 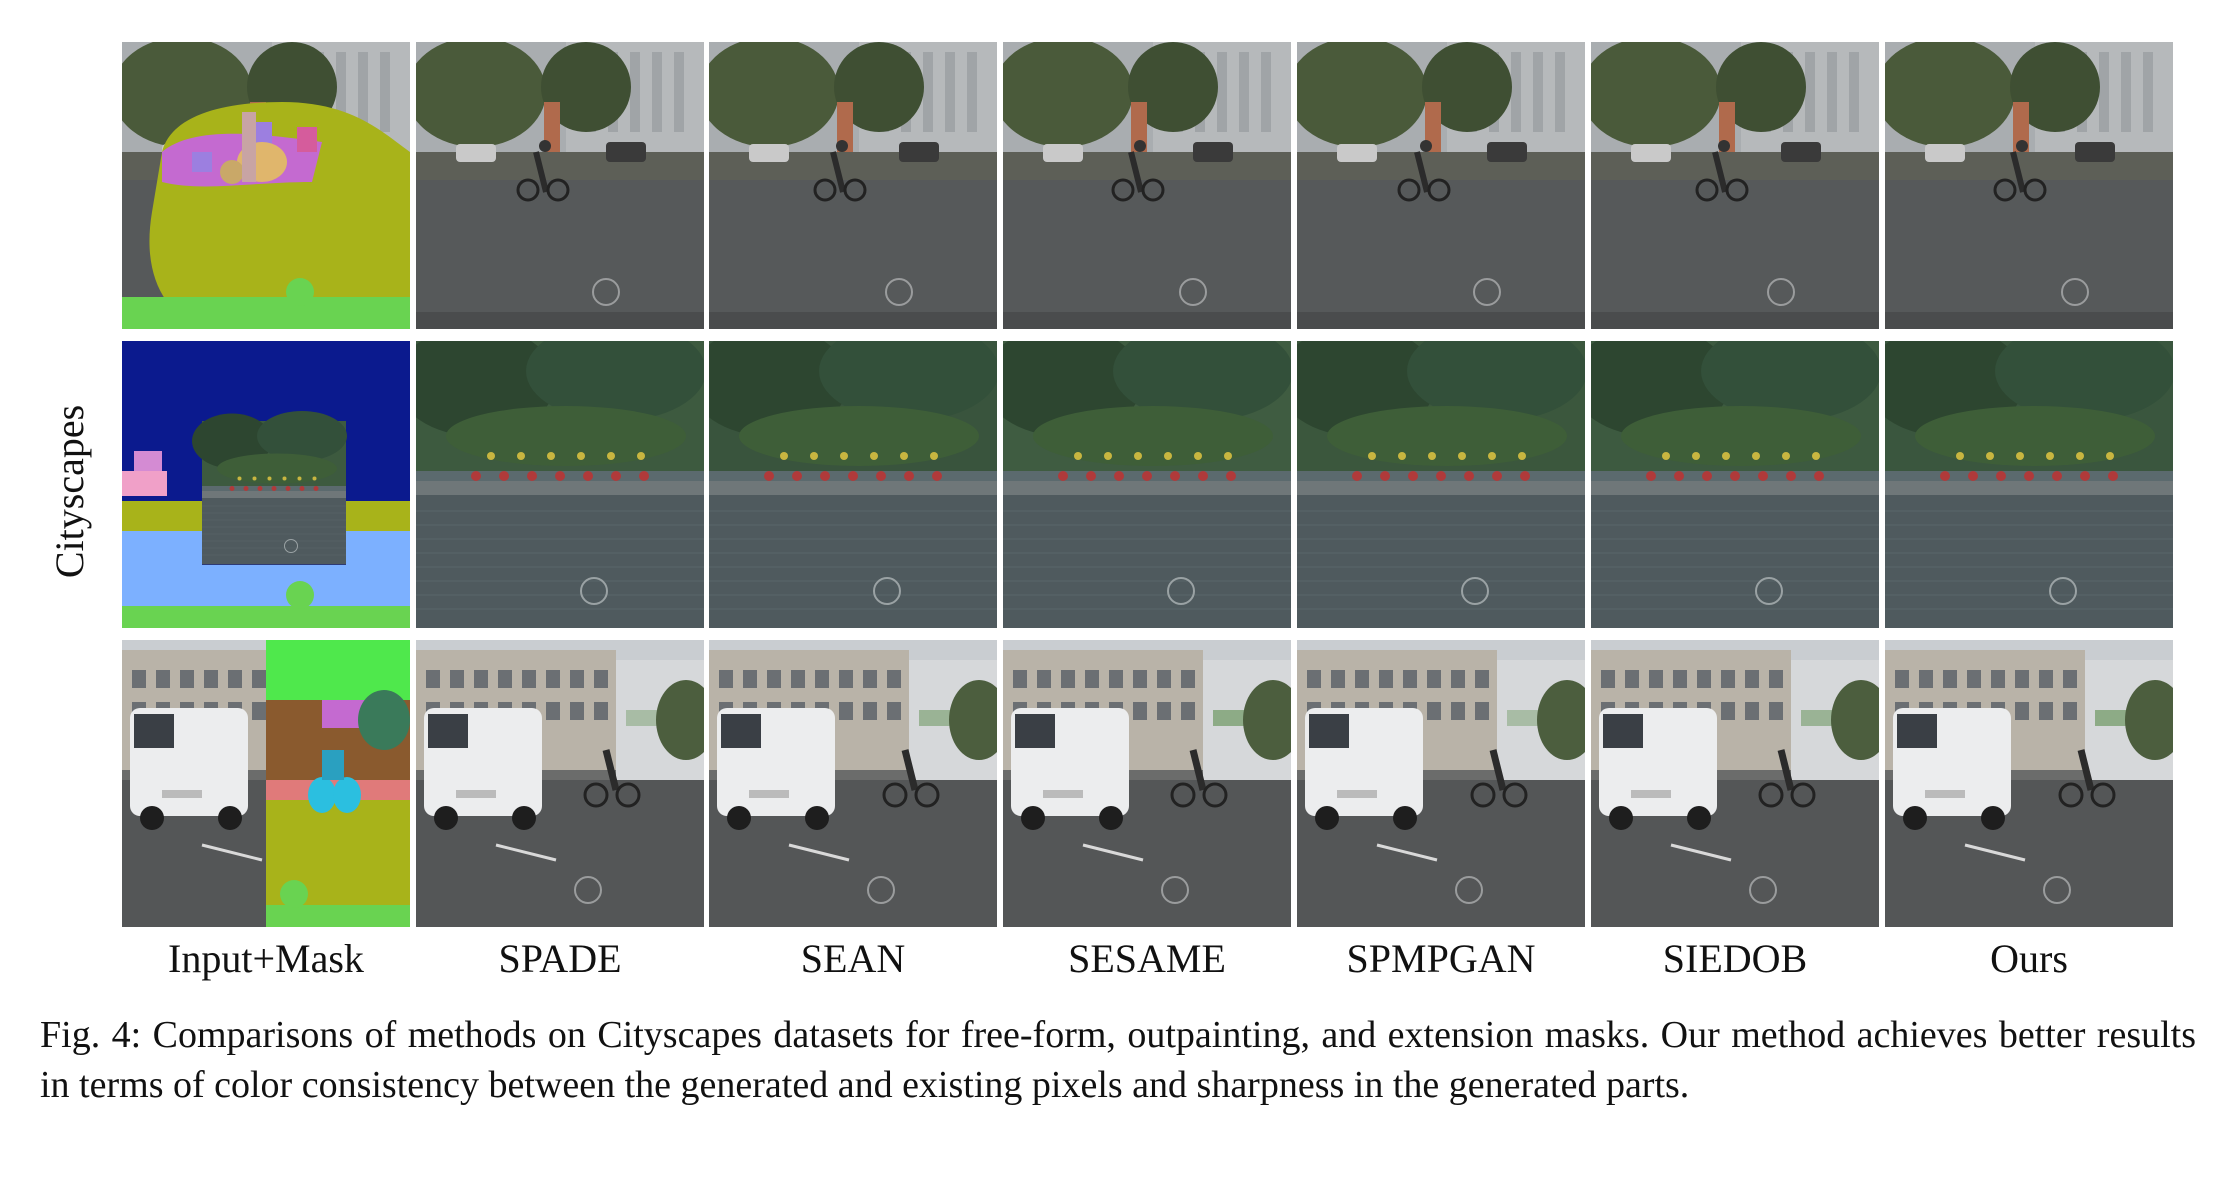 I want to click on row-group-label: Cityscapes, so click(x=70, y=491).